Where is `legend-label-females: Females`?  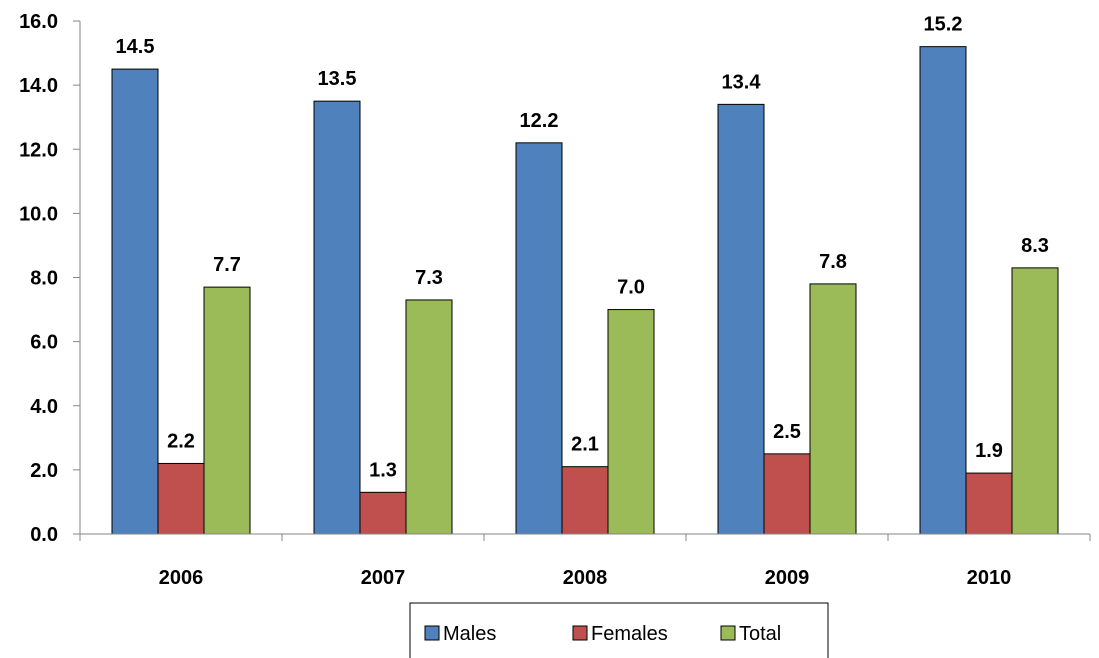 legend-label-females: Females is located at coordinates (629, 634).